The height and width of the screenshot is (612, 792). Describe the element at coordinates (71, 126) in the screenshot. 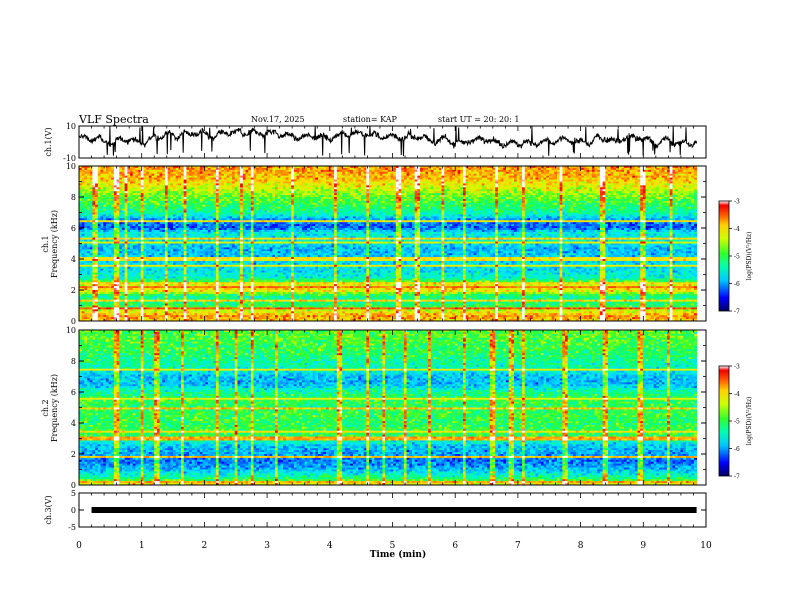

I see `y-tick-label: 10` at that location.